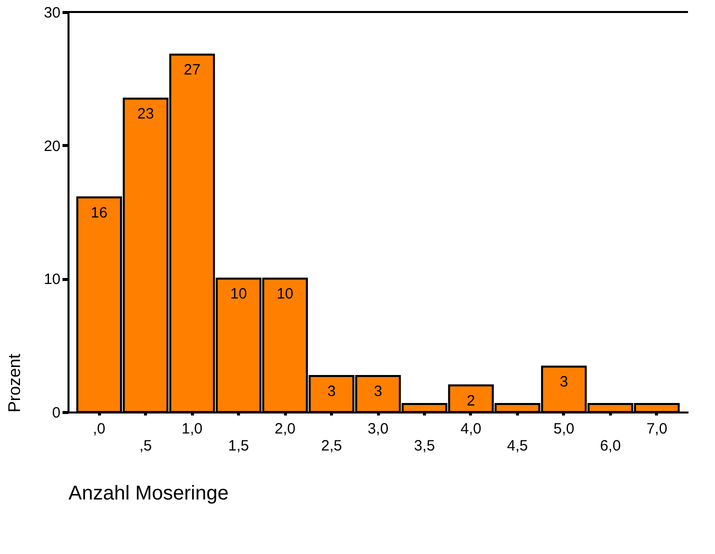  What do you see at coordinates (56, 413) in the screenshot?
I see `y-tick-label: 0` at bounding box center [56, 413].